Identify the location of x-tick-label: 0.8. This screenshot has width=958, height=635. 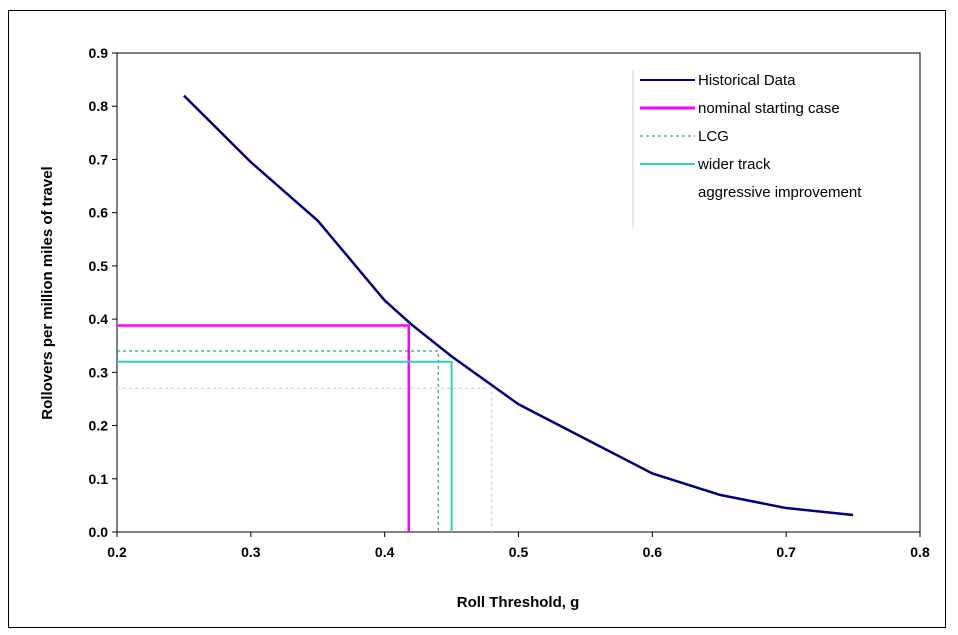
(920, 552).